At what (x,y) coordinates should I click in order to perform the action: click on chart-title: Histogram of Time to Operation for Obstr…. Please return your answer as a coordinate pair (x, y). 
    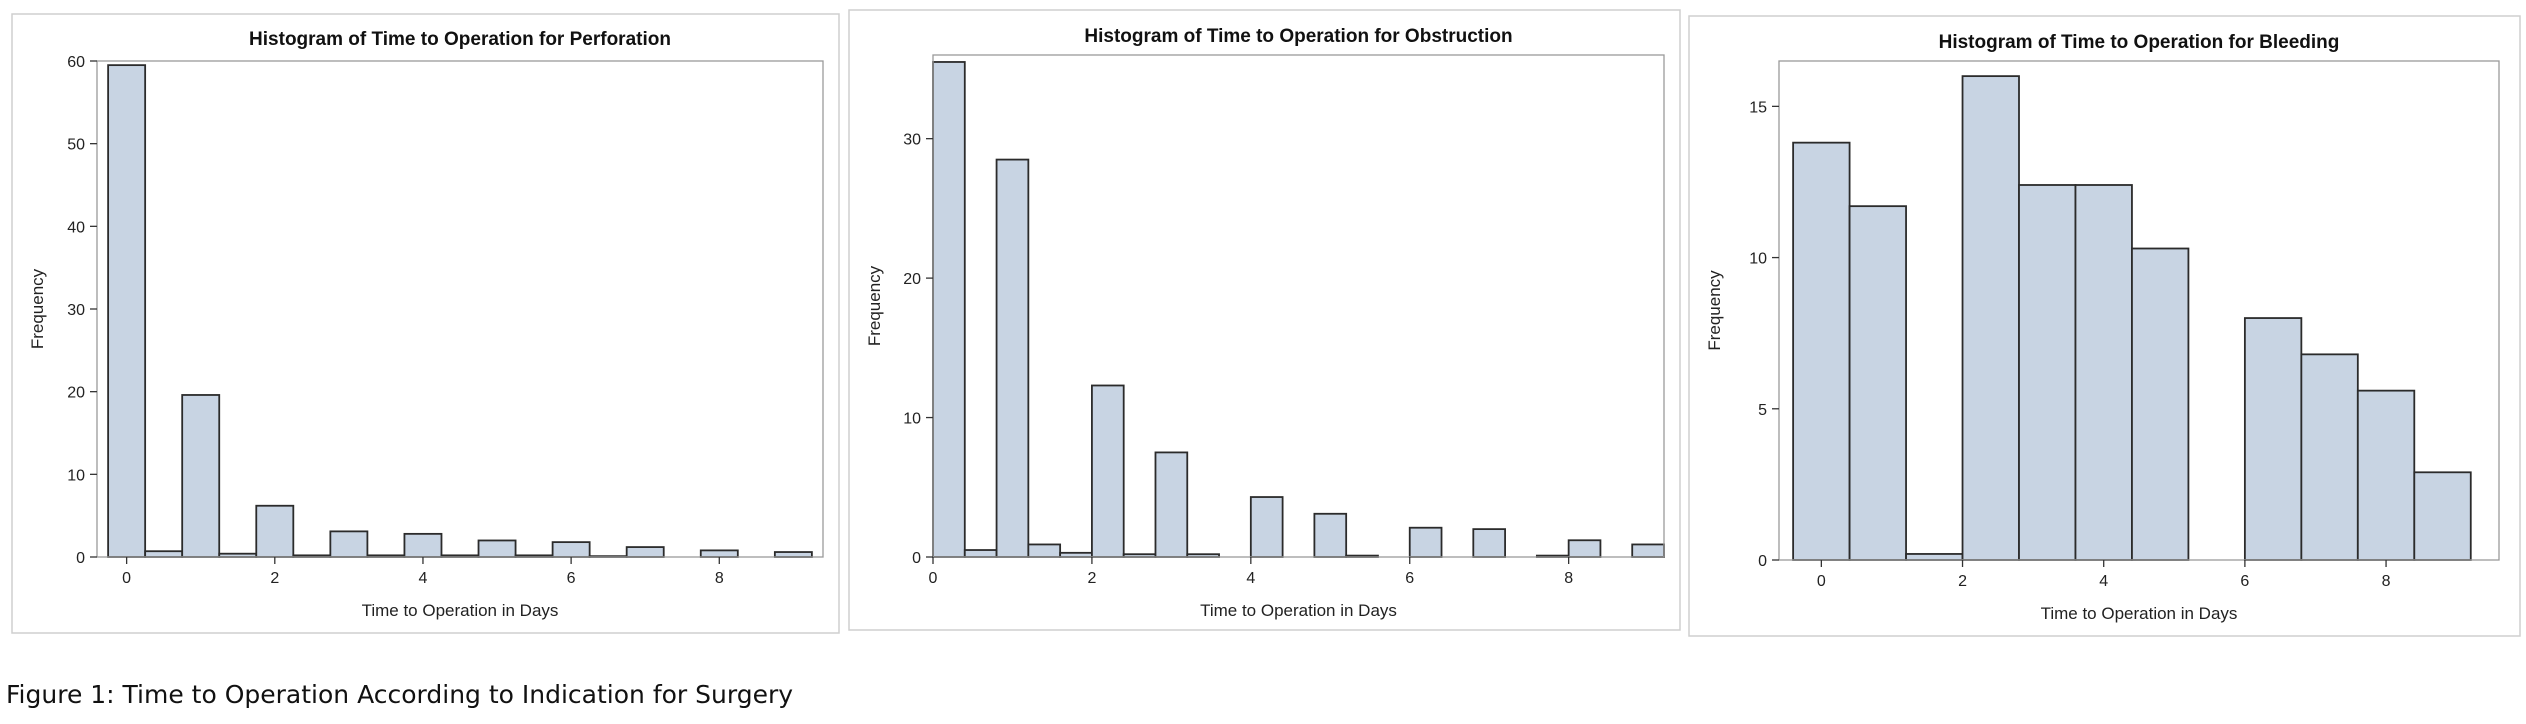
    Looking at the image, I should click on (1298, 36).